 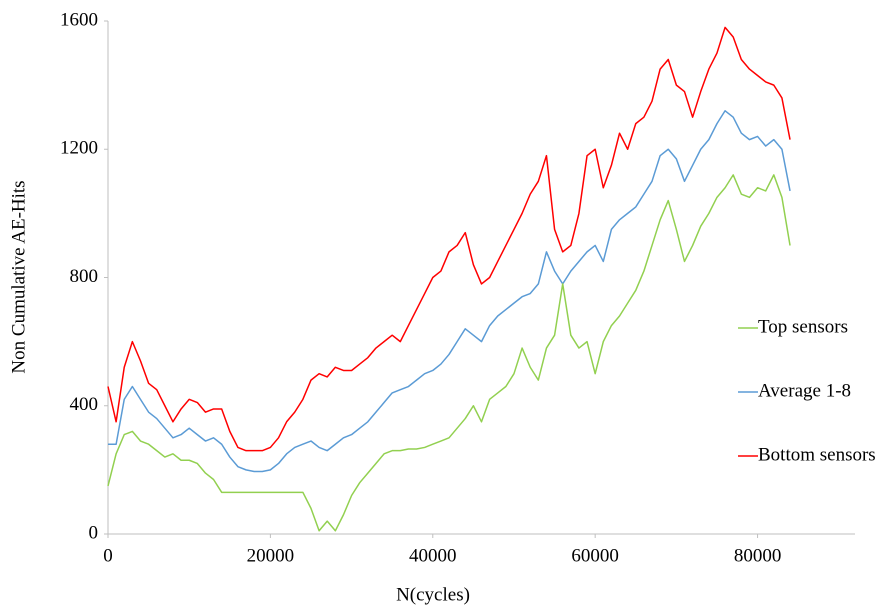 What do you see at coordinates (79, 19) in the screenshot?
I see `y-tick-label: 1600` at bounding box center [79, 19].